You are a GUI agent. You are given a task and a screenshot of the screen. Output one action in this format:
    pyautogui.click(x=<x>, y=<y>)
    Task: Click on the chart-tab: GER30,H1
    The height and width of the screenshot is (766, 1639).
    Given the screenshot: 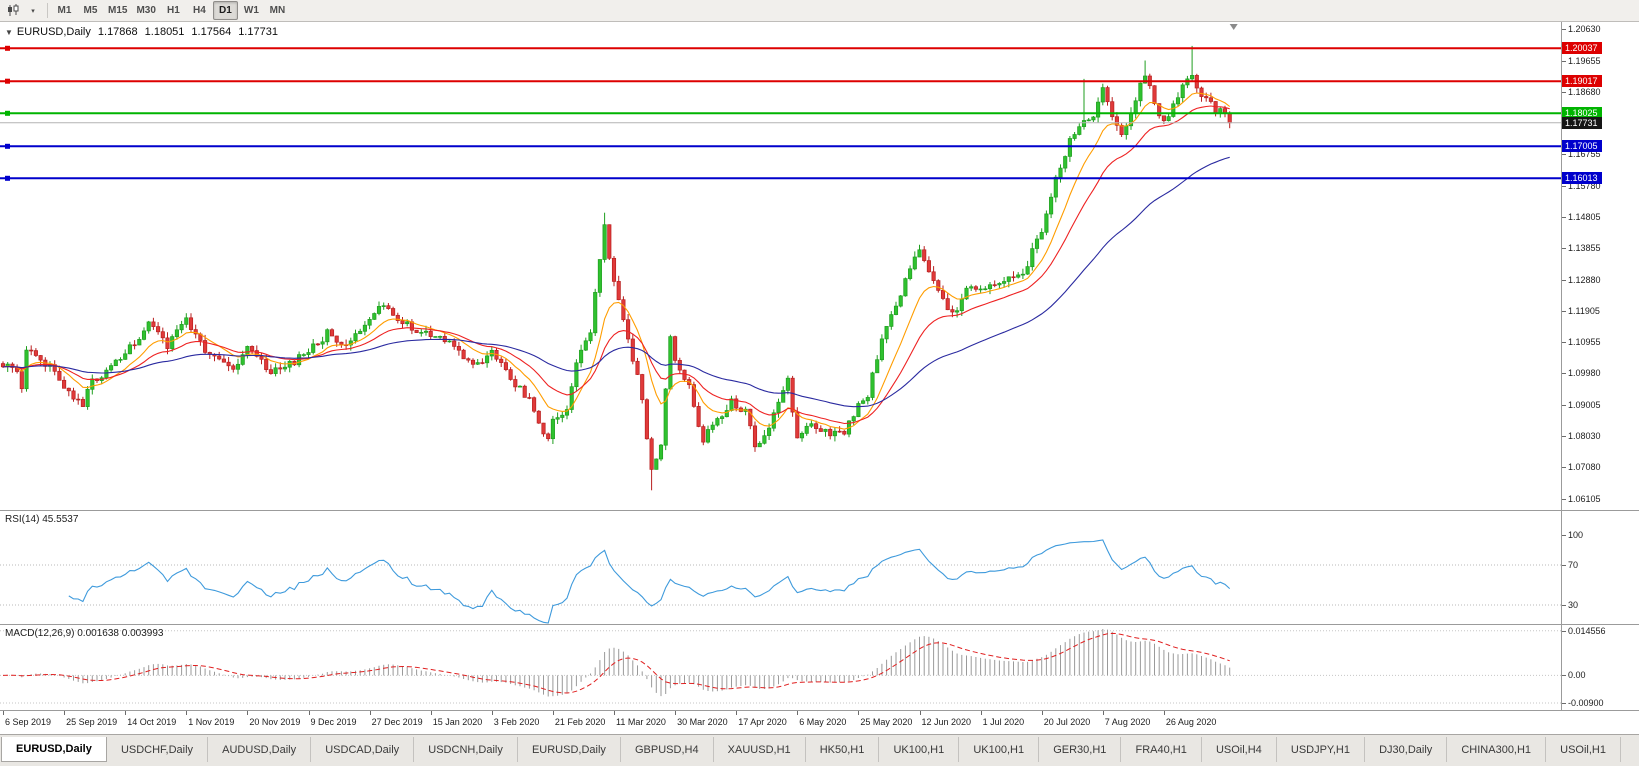 What is the action you would take?
    pyautogui.click(x=1080, y=749)
    